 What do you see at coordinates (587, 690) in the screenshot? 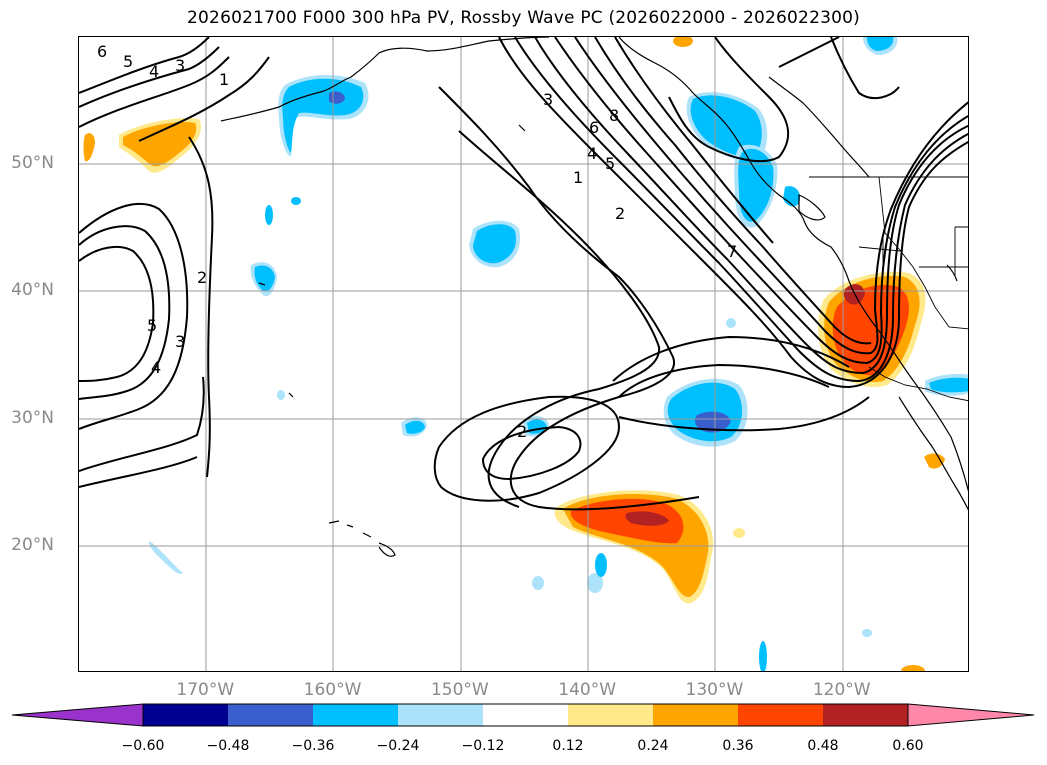
I see `longitude-label: 140°W` at bounding box center [587, 690].